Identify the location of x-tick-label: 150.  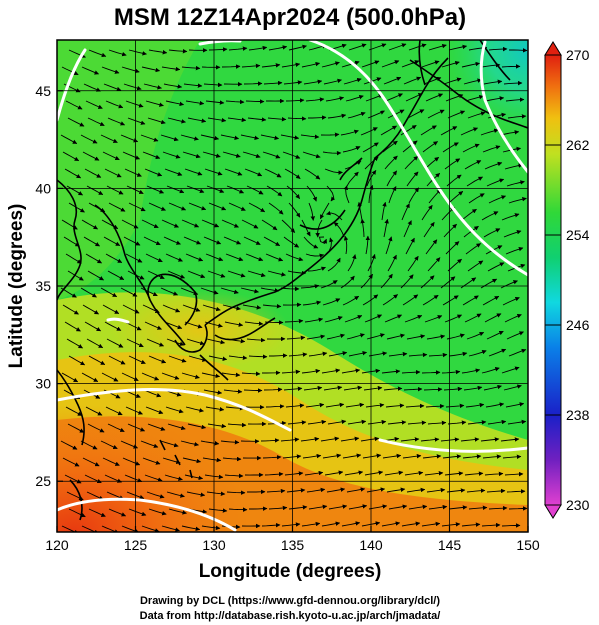
(528, 545).